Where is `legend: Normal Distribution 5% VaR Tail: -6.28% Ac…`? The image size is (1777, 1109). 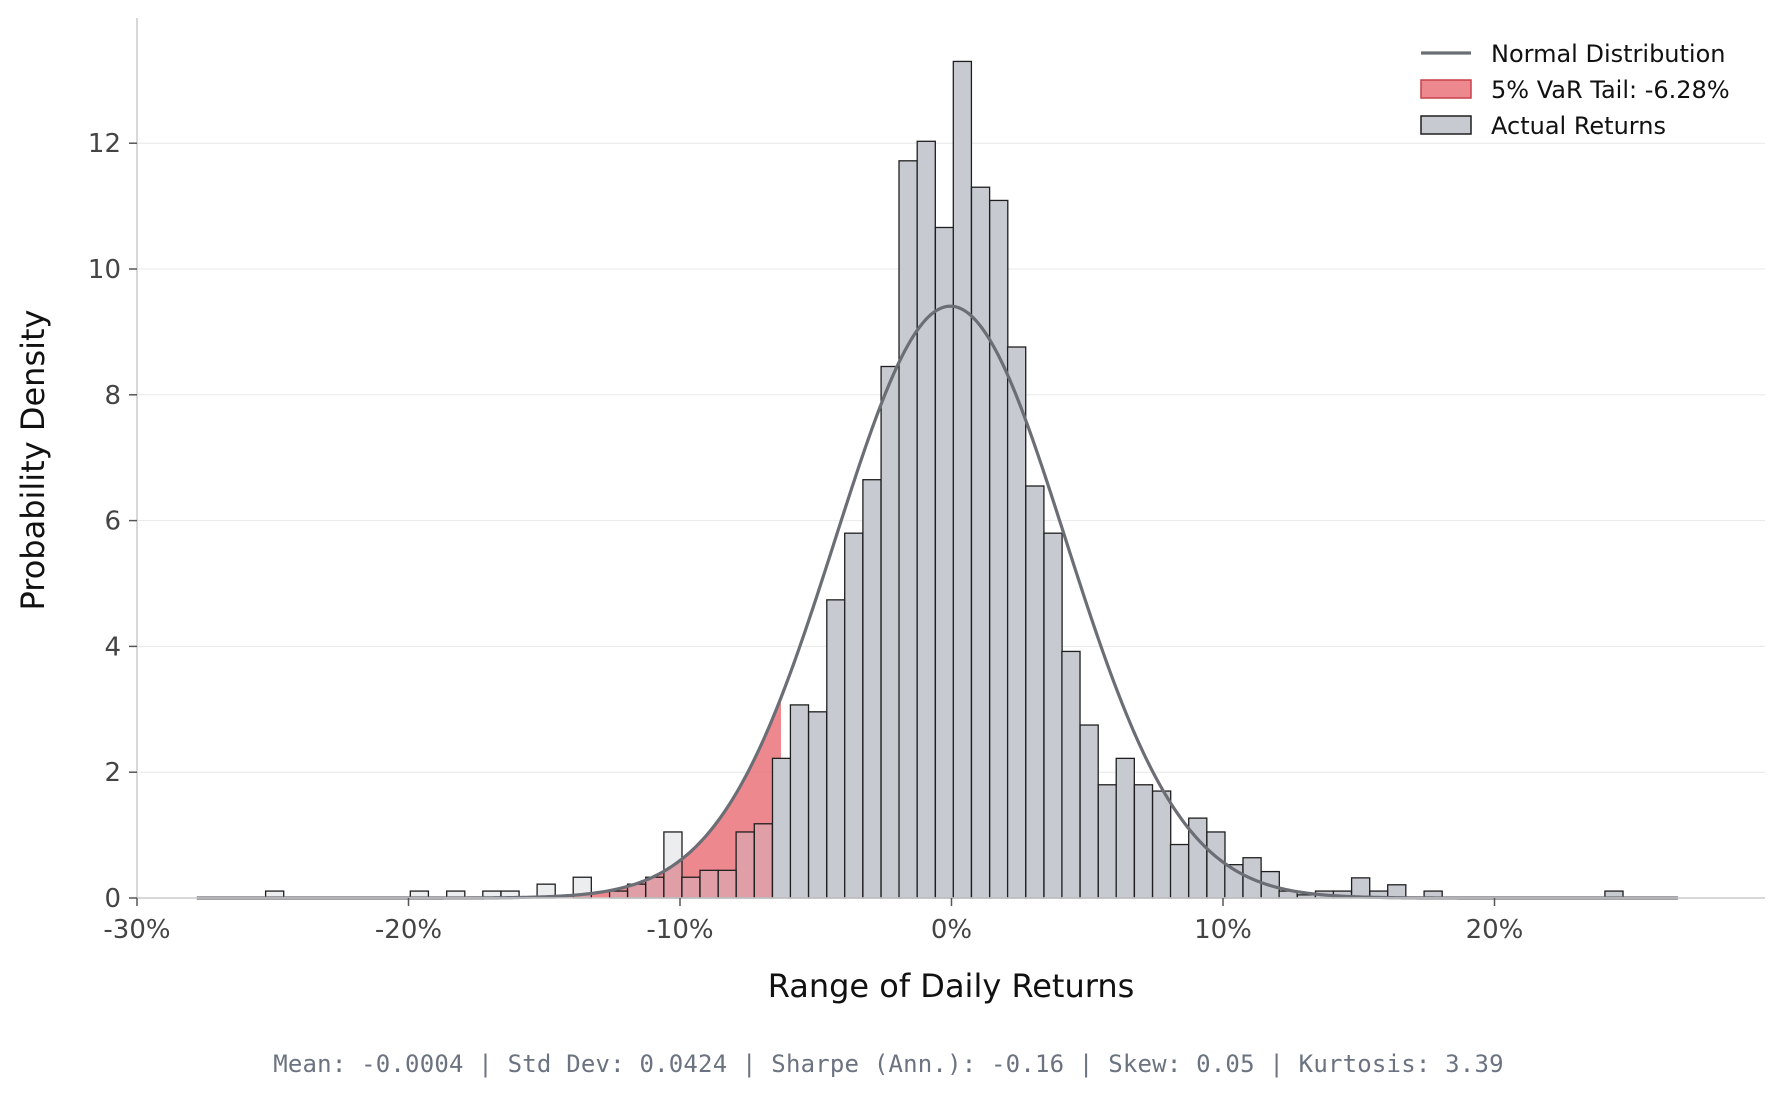
legend: Normal Distribution 5% VaR Tail: -6.28% Ac… is located at coordinates (1575, 90).